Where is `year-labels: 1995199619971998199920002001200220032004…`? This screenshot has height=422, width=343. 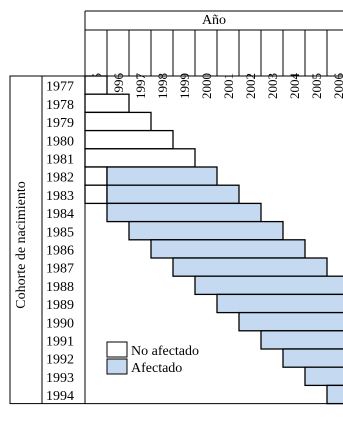
year-labels: 1995199619971998199920002001200220032004… is located at coordinates (216, 86).